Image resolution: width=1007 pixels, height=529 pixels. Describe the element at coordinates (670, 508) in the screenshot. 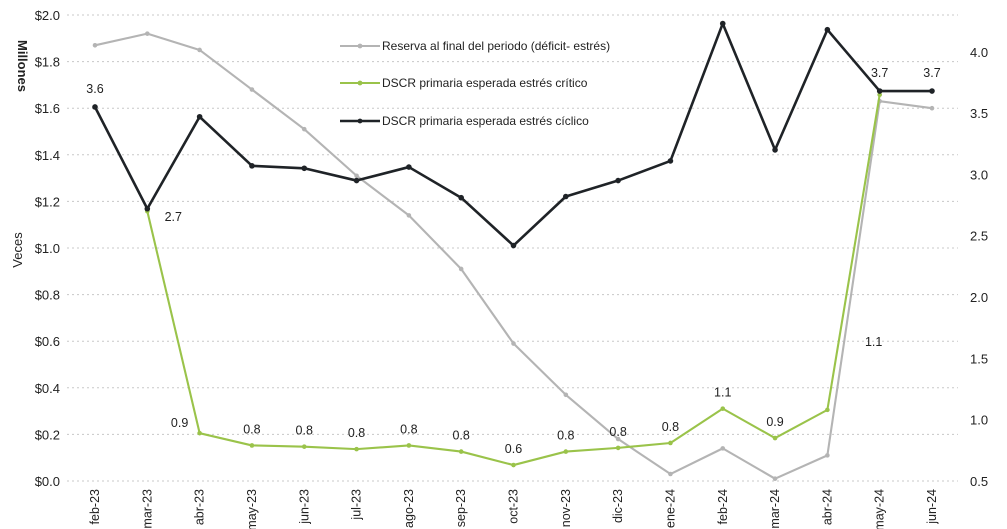

I see `x-tick-label: ene-24` at that location.